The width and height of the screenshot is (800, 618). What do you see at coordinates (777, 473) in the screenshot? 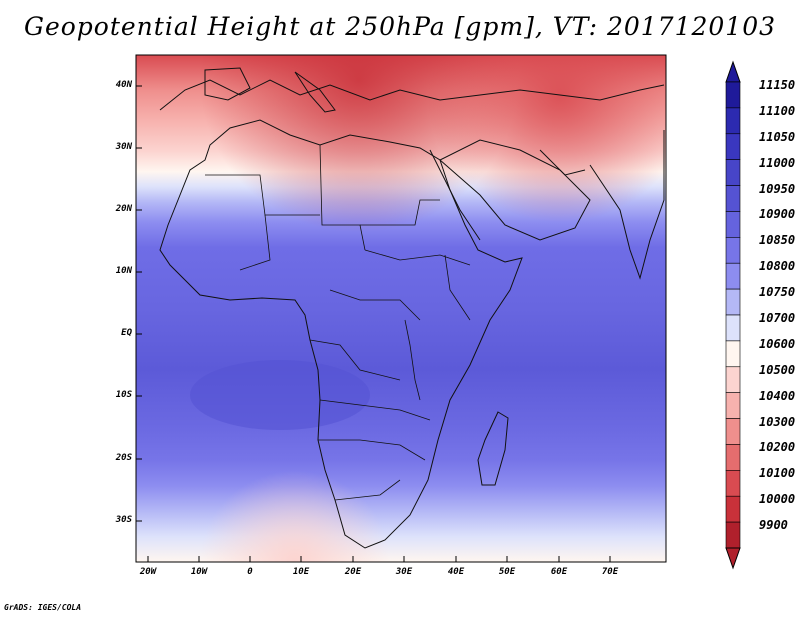
I see `colorbar-label: 10100` at bounding box center [777, 473].